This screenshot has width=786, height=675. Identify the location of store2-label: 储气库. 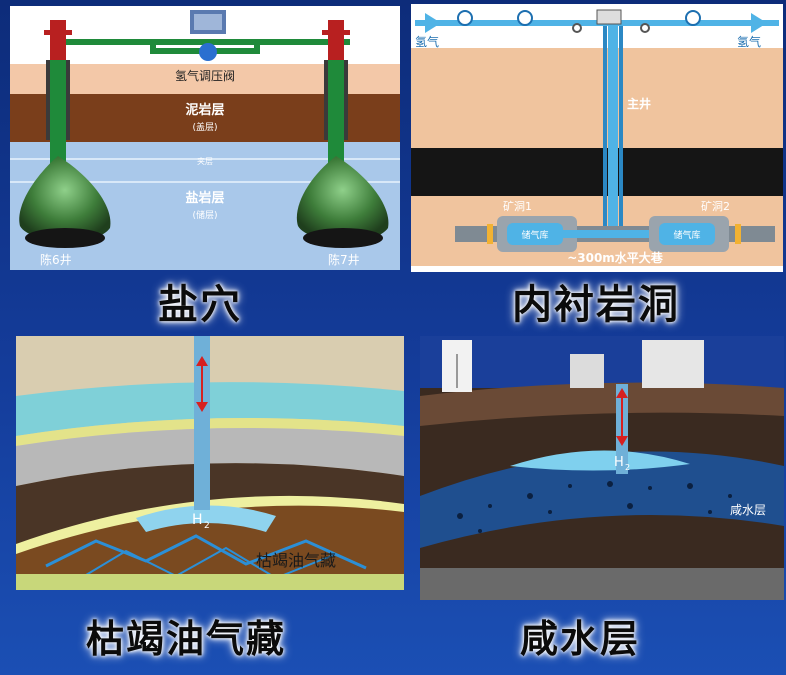
(686, 235).